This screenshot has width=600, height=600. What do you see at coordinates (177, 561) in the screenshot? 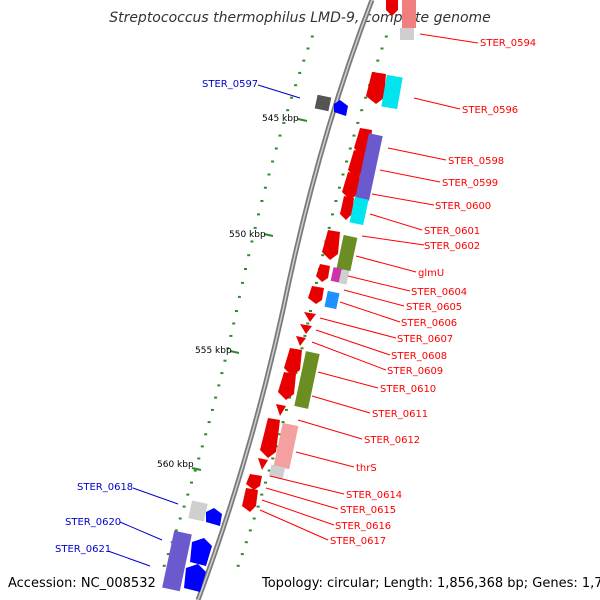
I see `gene-box-purple` at bounding box center [177, 561].